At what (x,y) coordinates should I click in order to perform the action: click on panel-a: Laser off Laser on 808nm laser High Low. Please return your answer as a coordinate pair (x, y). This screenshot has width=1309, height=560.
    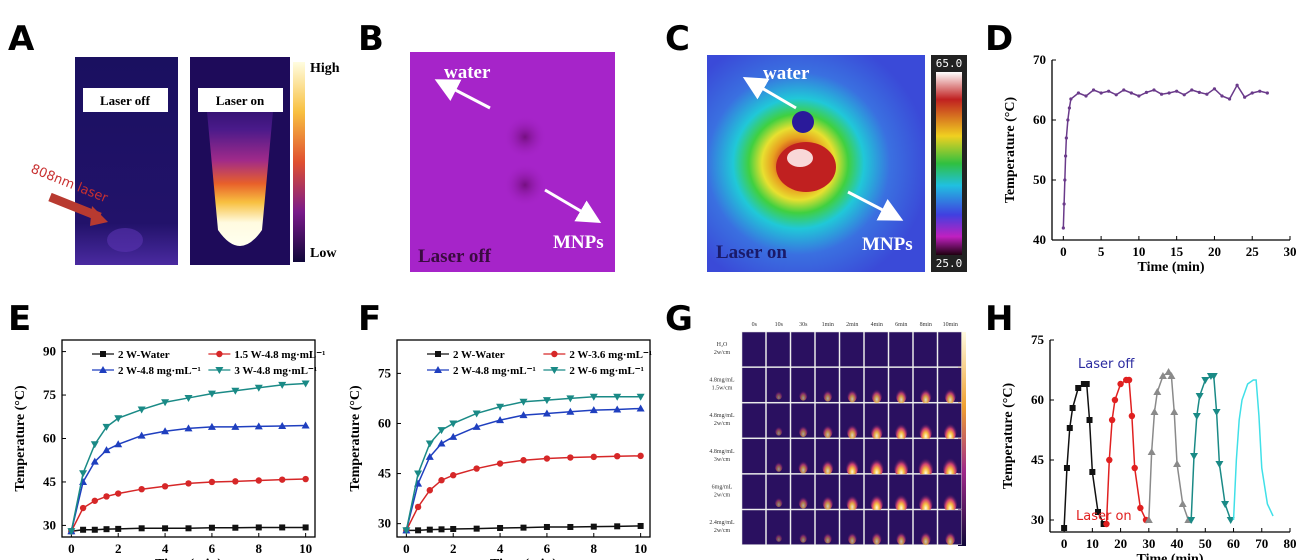
    Looking at the image, I should click on (184, 161).